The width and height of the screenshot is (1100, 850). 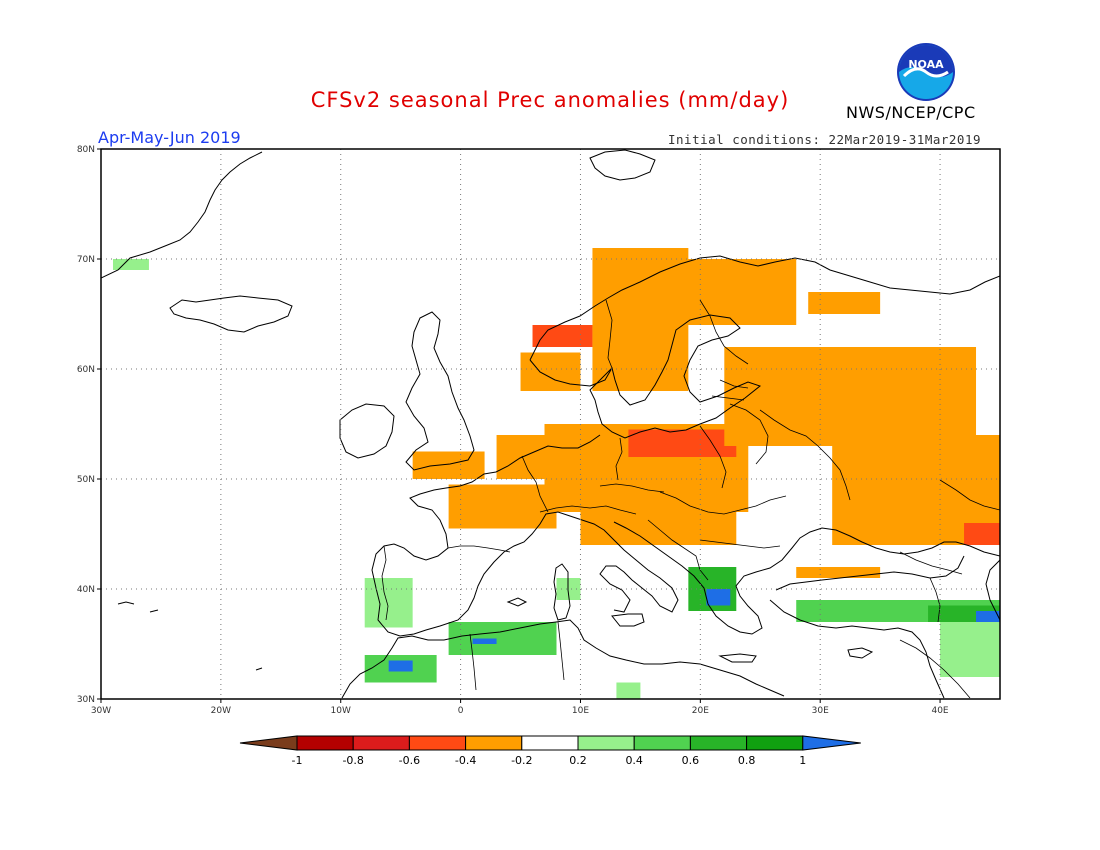 I want to click on colorbar-label: -0.4, so click(x=465, y=760).